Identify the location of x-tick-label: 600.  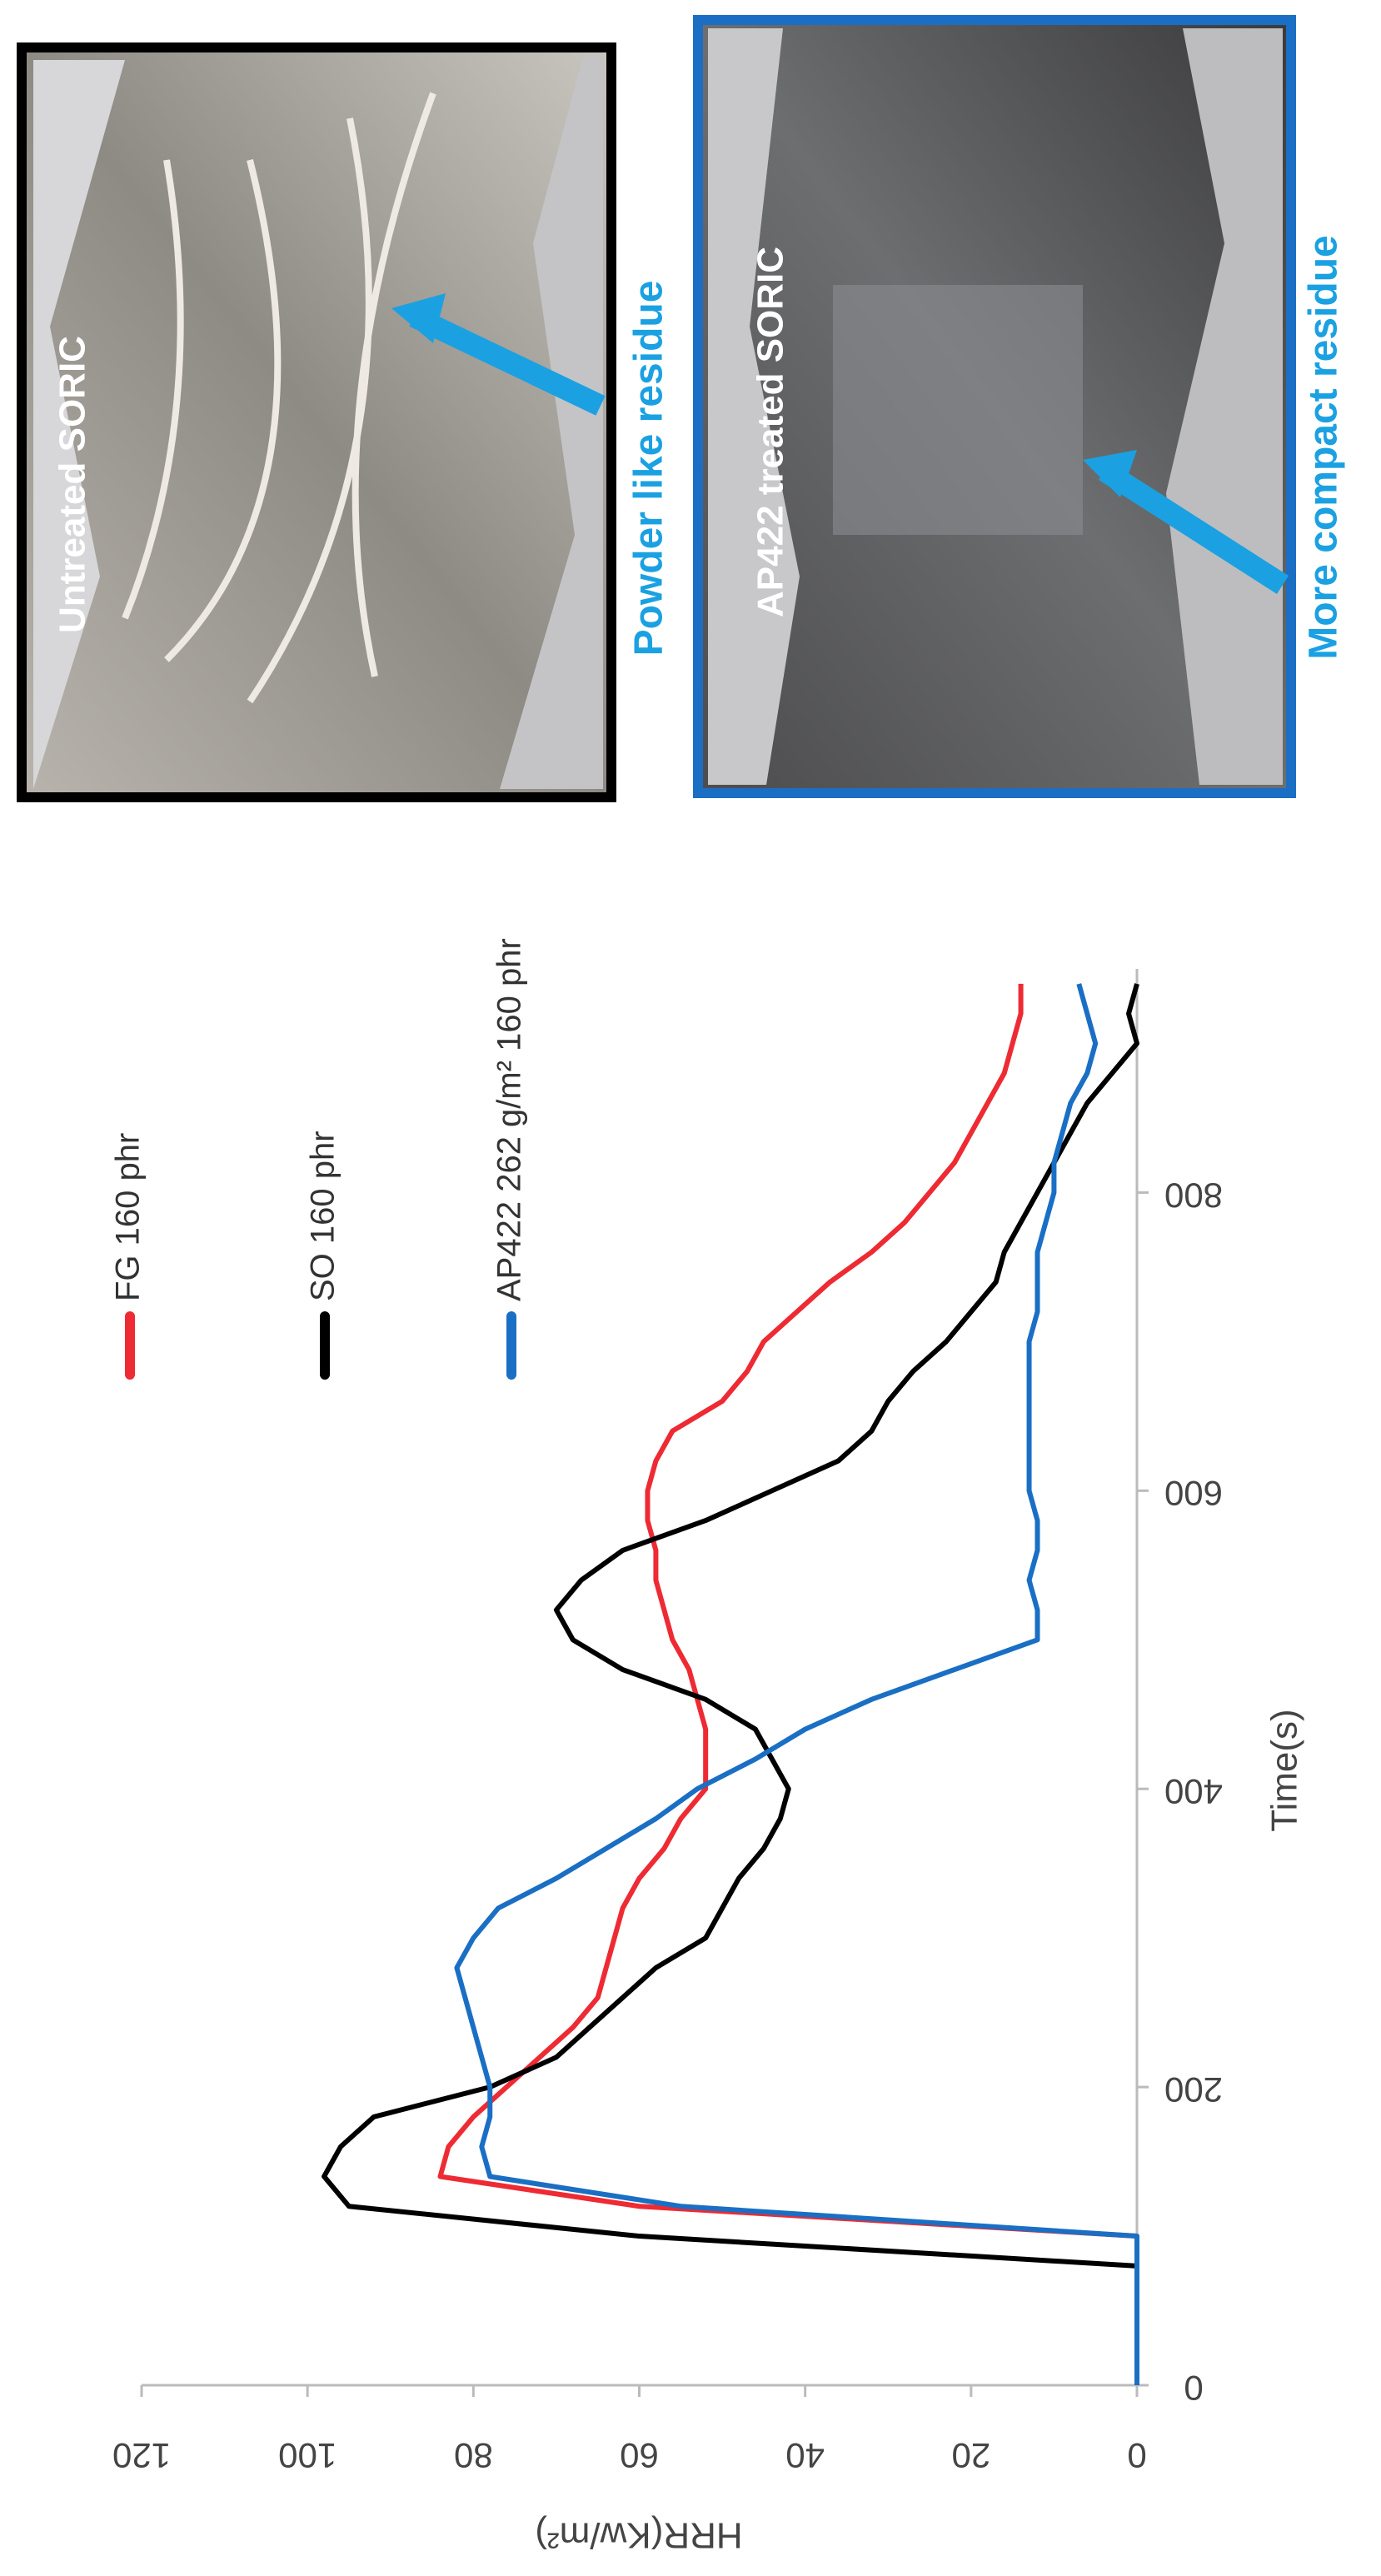
(1193, 1493).